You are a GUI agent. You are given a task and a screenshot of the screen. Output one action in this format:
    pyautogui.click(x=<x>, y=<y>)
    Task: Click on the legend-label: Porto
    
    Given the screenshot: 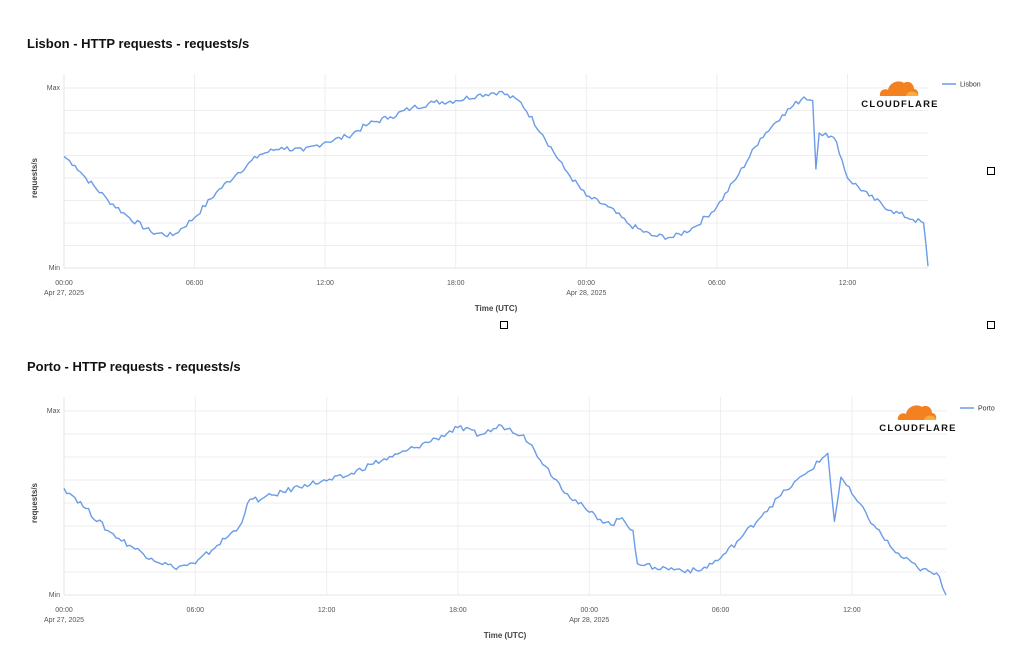 What is the action you would take?
    pyautogui.click(x=986, y=409)
    